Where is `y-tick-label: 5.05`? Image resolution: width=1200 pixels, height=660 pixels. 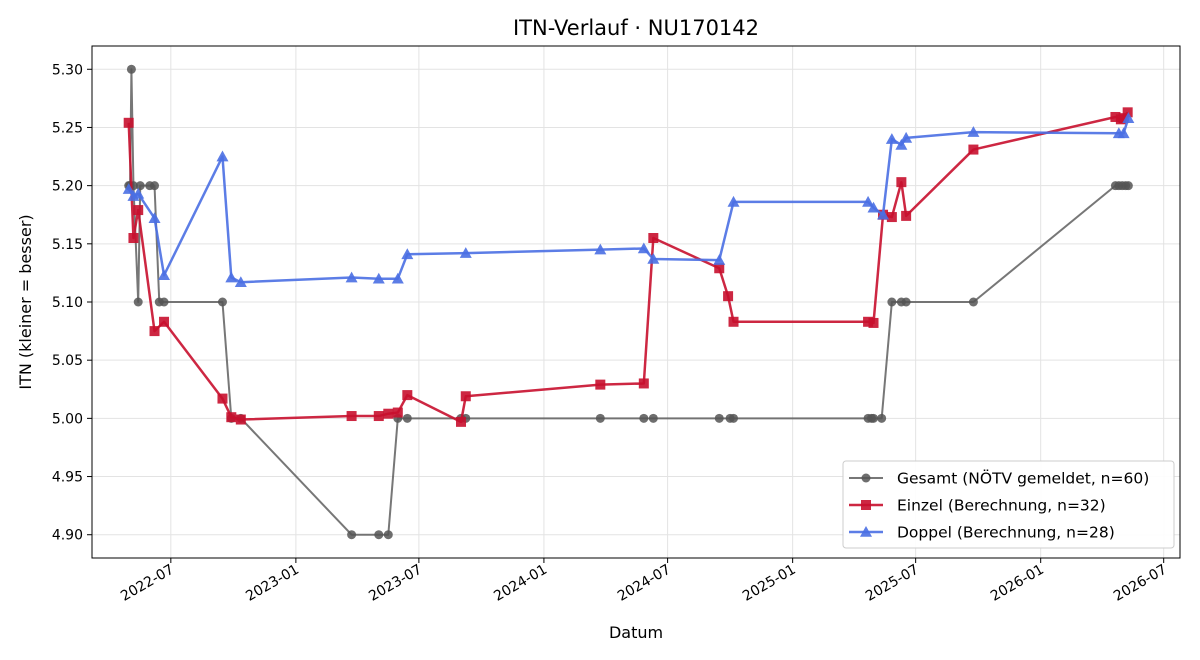
y-tick-label: 5.05 is located at coordinates (67, 361).